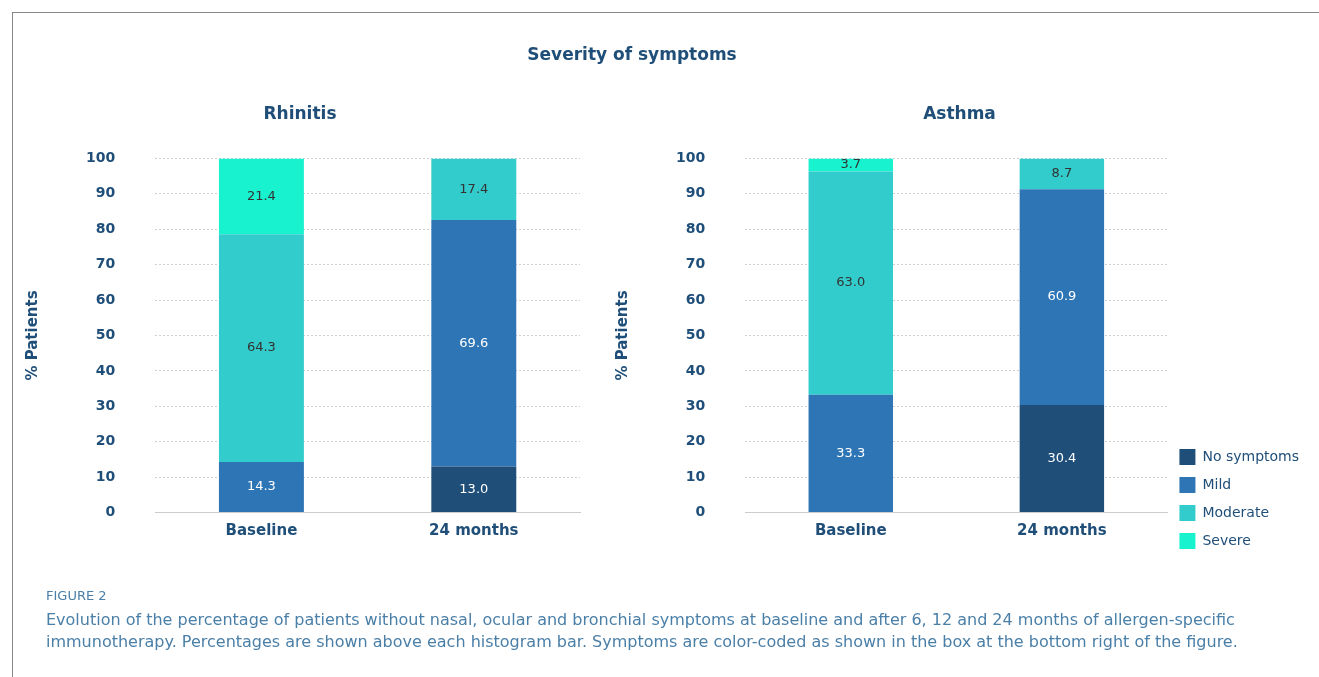 The image size is (1319, 677). I want to click on data-label: 3.7, so click(851, 164).